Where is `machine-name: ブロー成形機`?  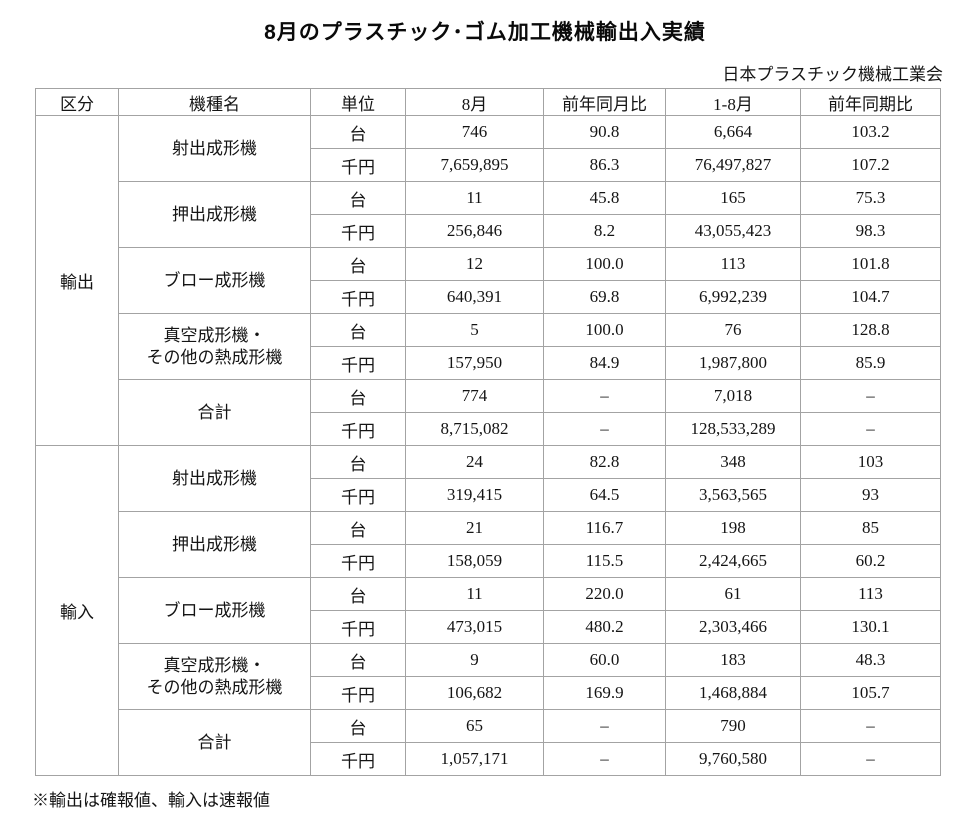 machine-name: ブロー成形機 is located at coordinates (214, 610).